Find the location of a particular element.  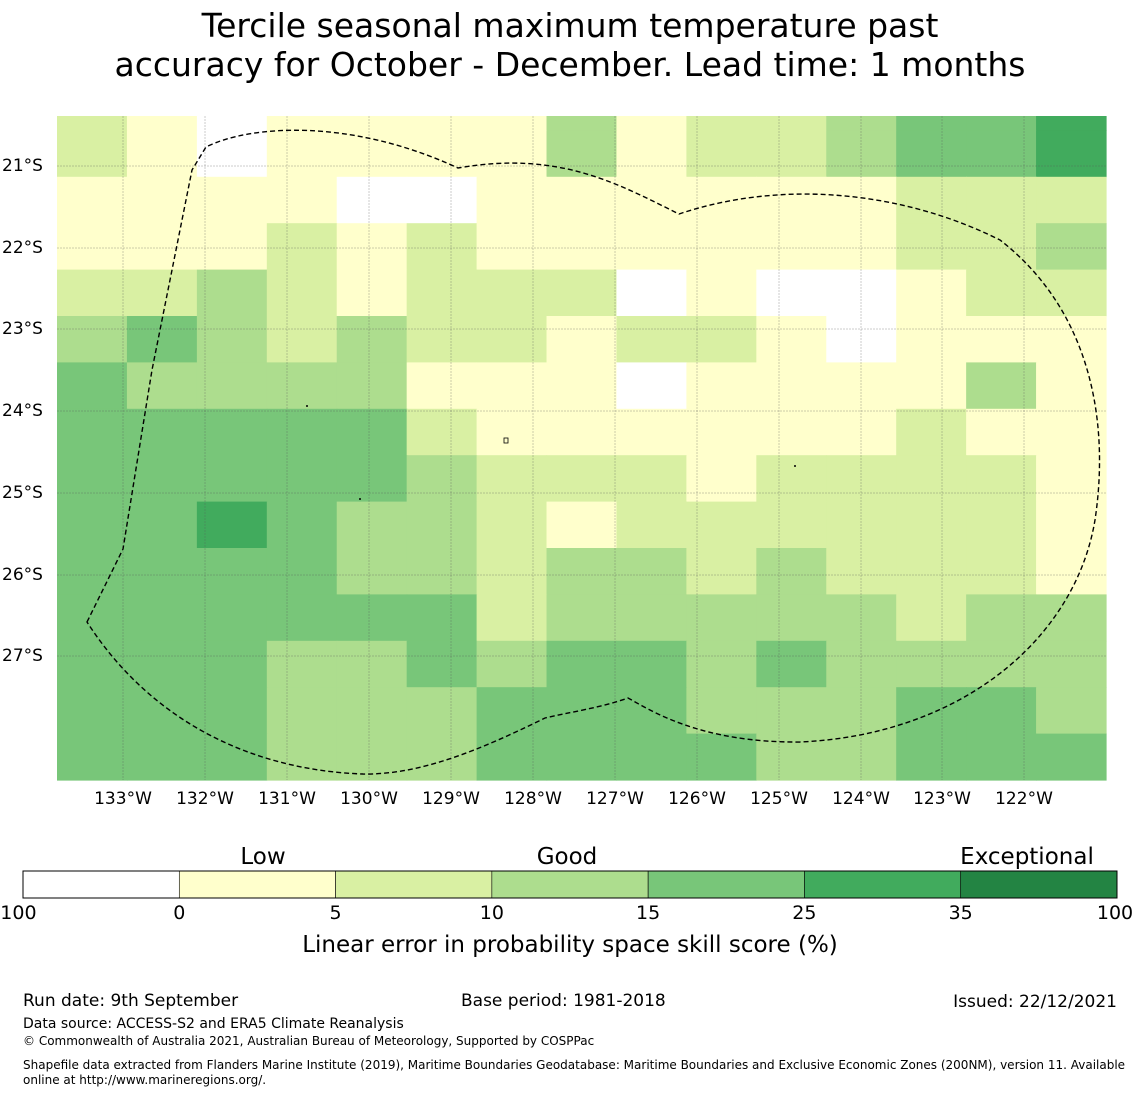

colorbar-tick-label: 25 is located at coordinates (804, 913).